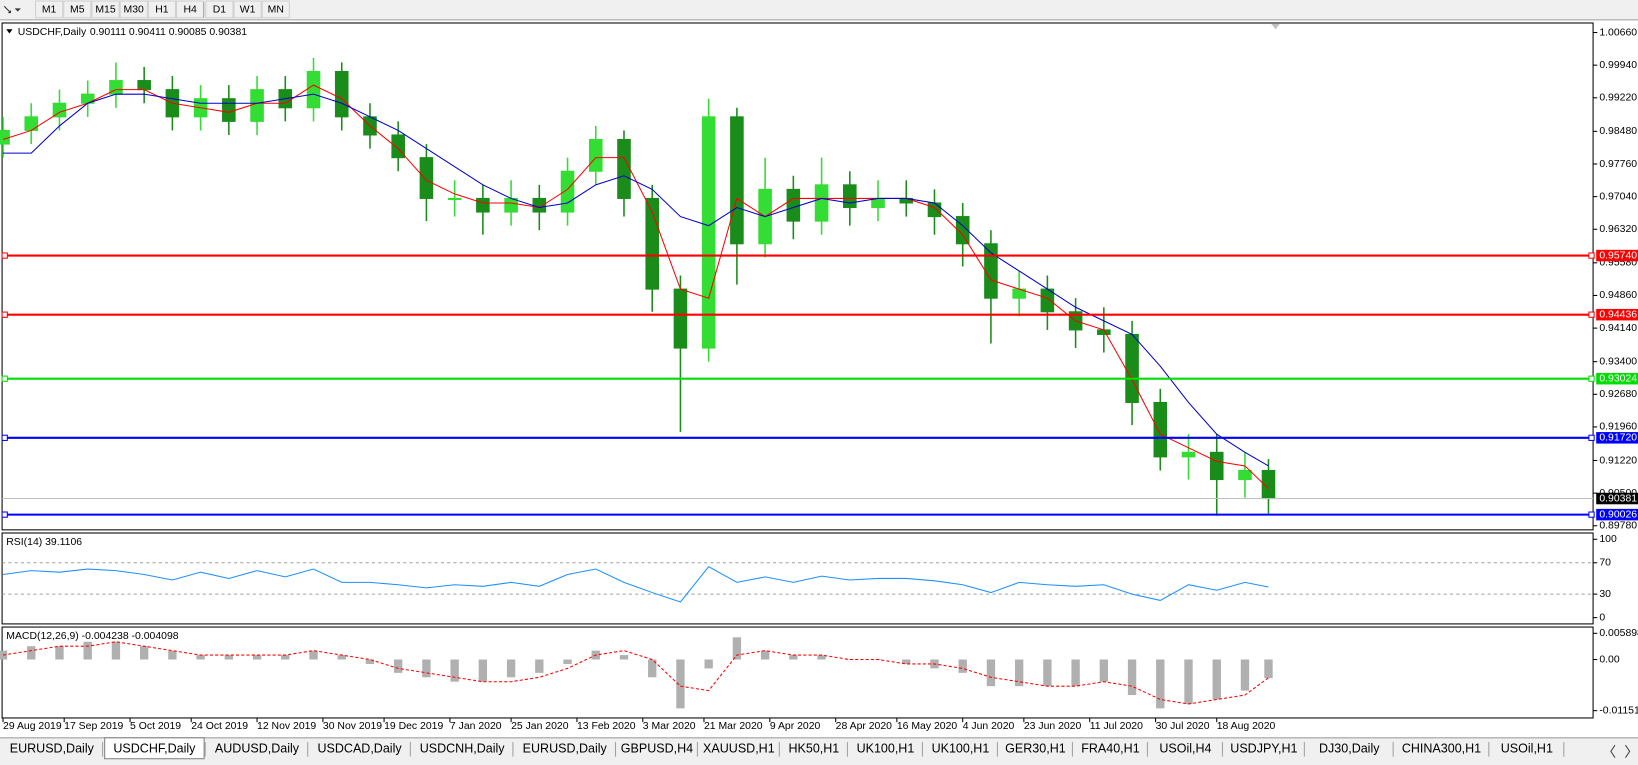 The image size is (1638, 765). I want to click on tab-label: USDCNH,Daily, so click(463, 749).